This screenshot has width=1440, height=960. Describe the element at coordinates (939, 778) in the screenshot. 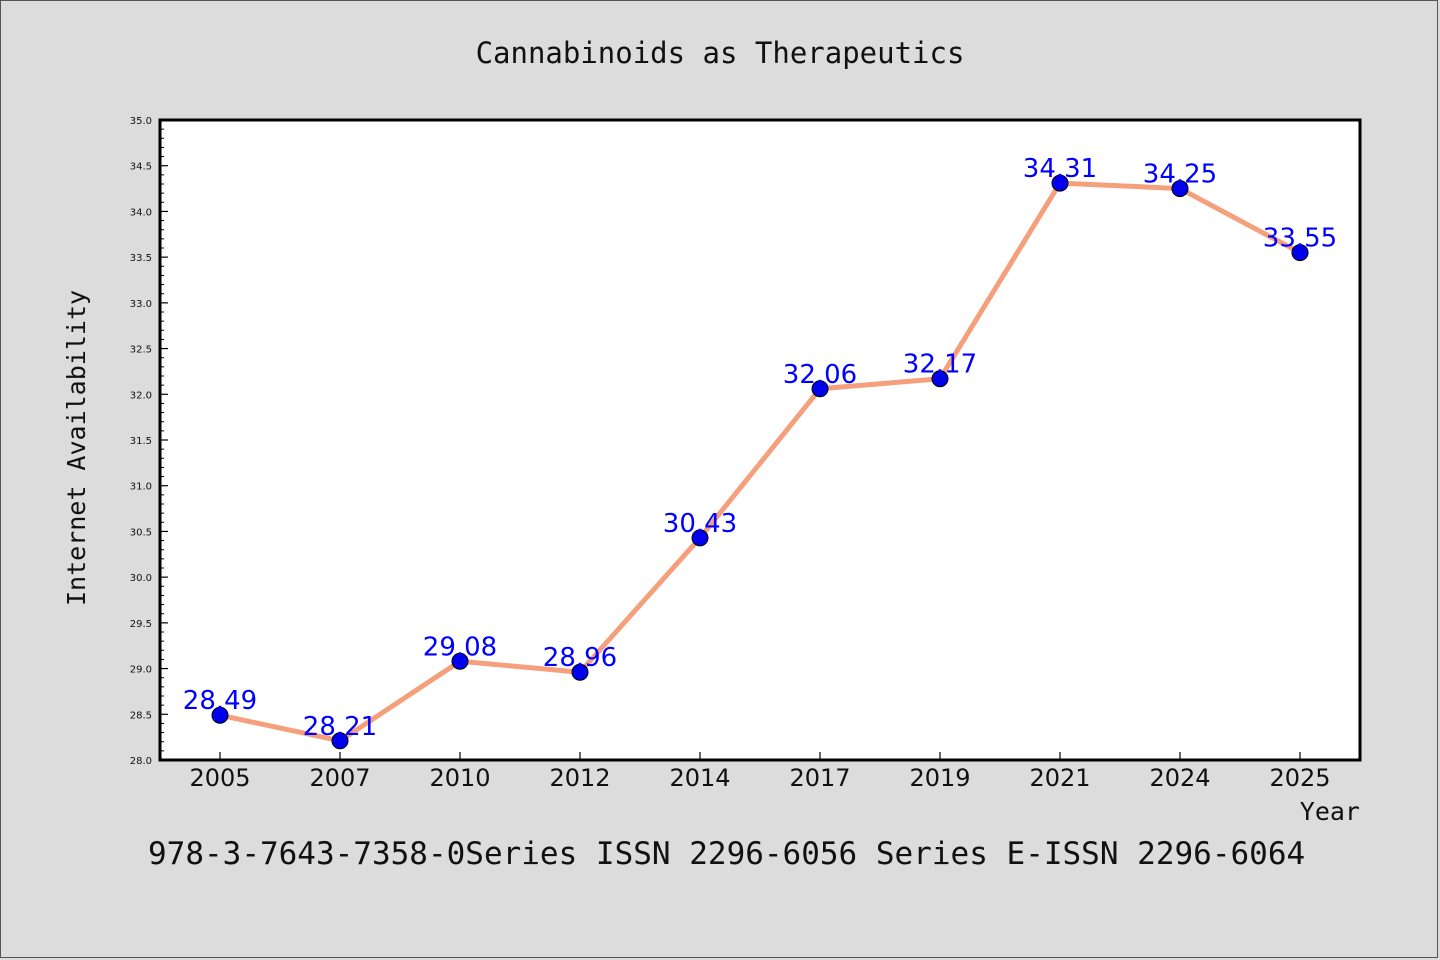

I see `x-tick-label: 2019` at that location.